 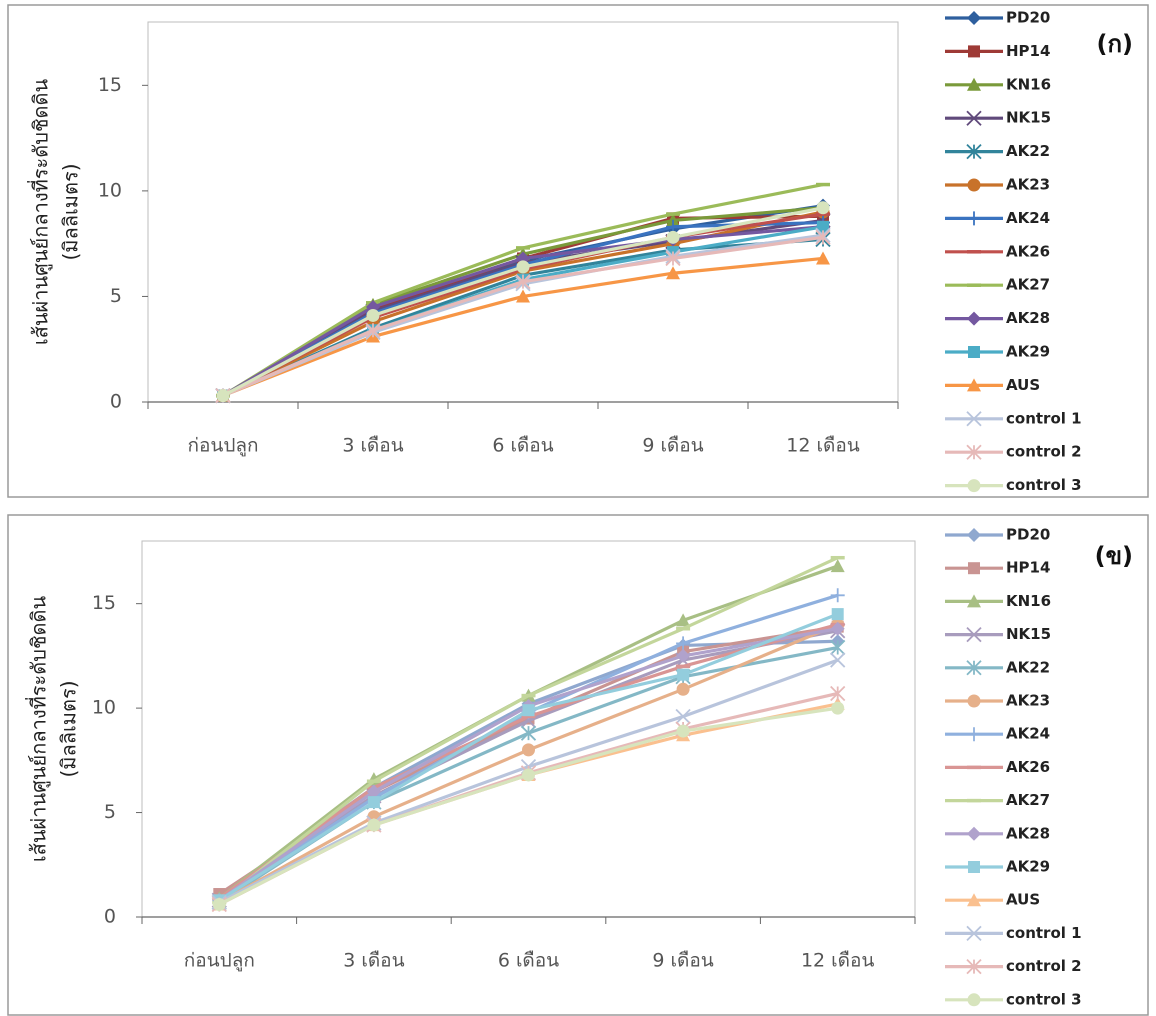 What do you see at coordinates (997, 318) in the screenshot?
I see `legend-item: AK28` at bounding box center [997, 318].